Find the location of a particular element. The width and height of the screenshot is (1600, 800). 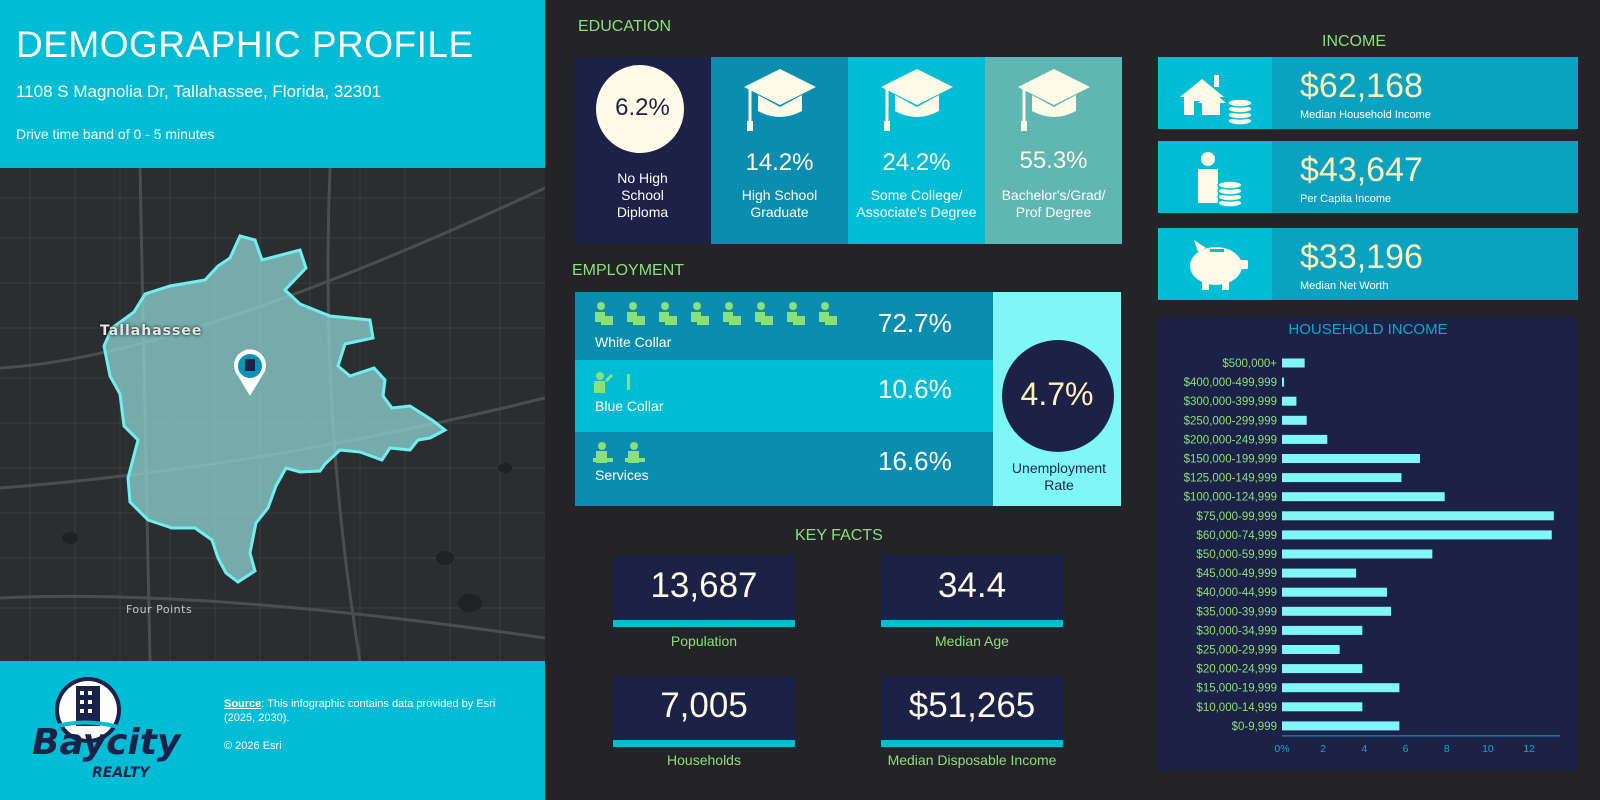

svg-text: REALTY is located at coordinates (121, 773).